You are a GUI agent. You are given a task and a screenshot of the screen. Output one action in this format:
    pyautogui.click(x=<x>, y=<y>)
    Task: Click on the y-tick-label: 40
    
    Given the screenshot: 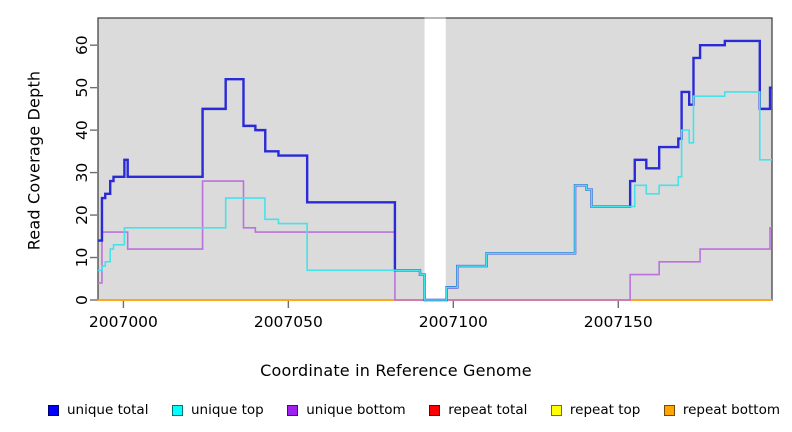 What is the action you would take?
    pyautogui.click(x=82, y=130)
    